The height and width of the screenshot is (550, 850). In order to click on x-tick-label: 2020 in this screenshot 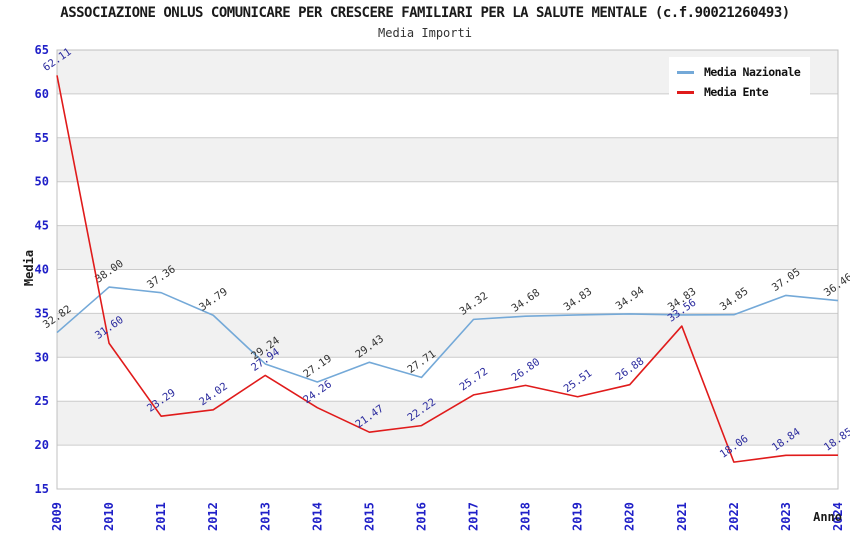, I will do `click(630, 516)`.